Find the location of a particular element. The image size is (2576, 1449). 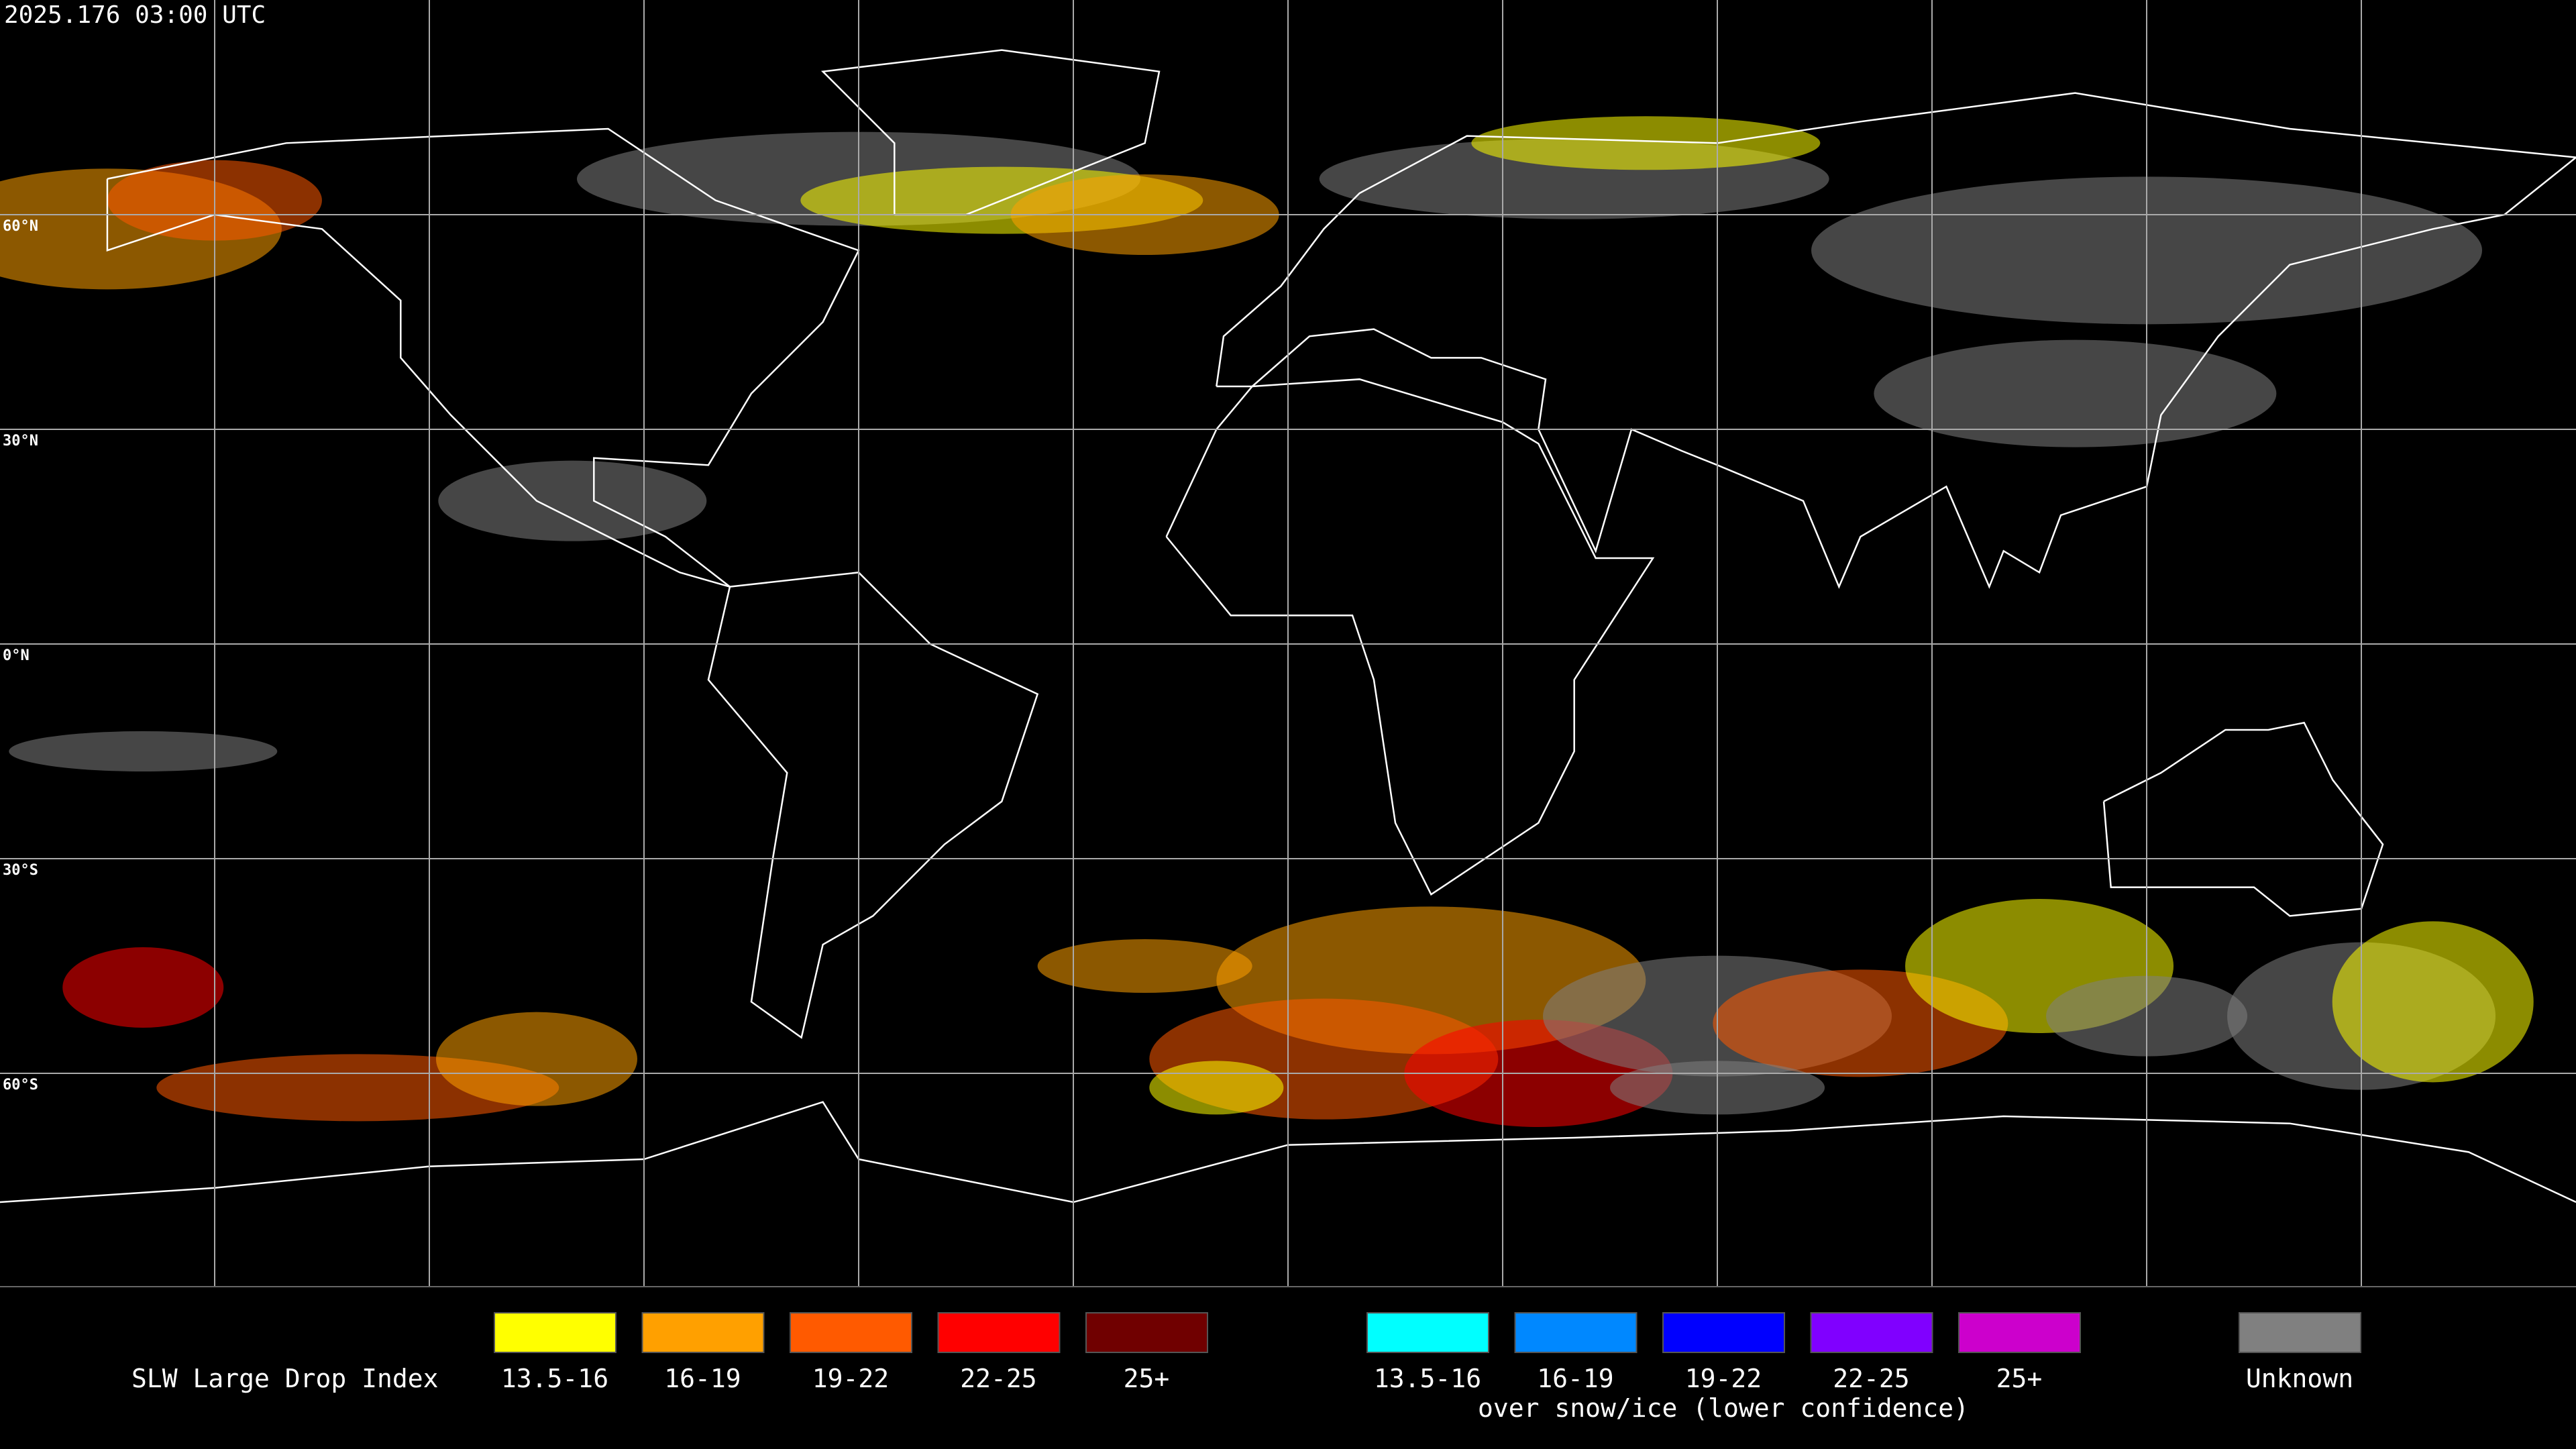

latitude-labels: 60°N 30°N 0°N 30°S 60°S is located at coordinates (20, 655).